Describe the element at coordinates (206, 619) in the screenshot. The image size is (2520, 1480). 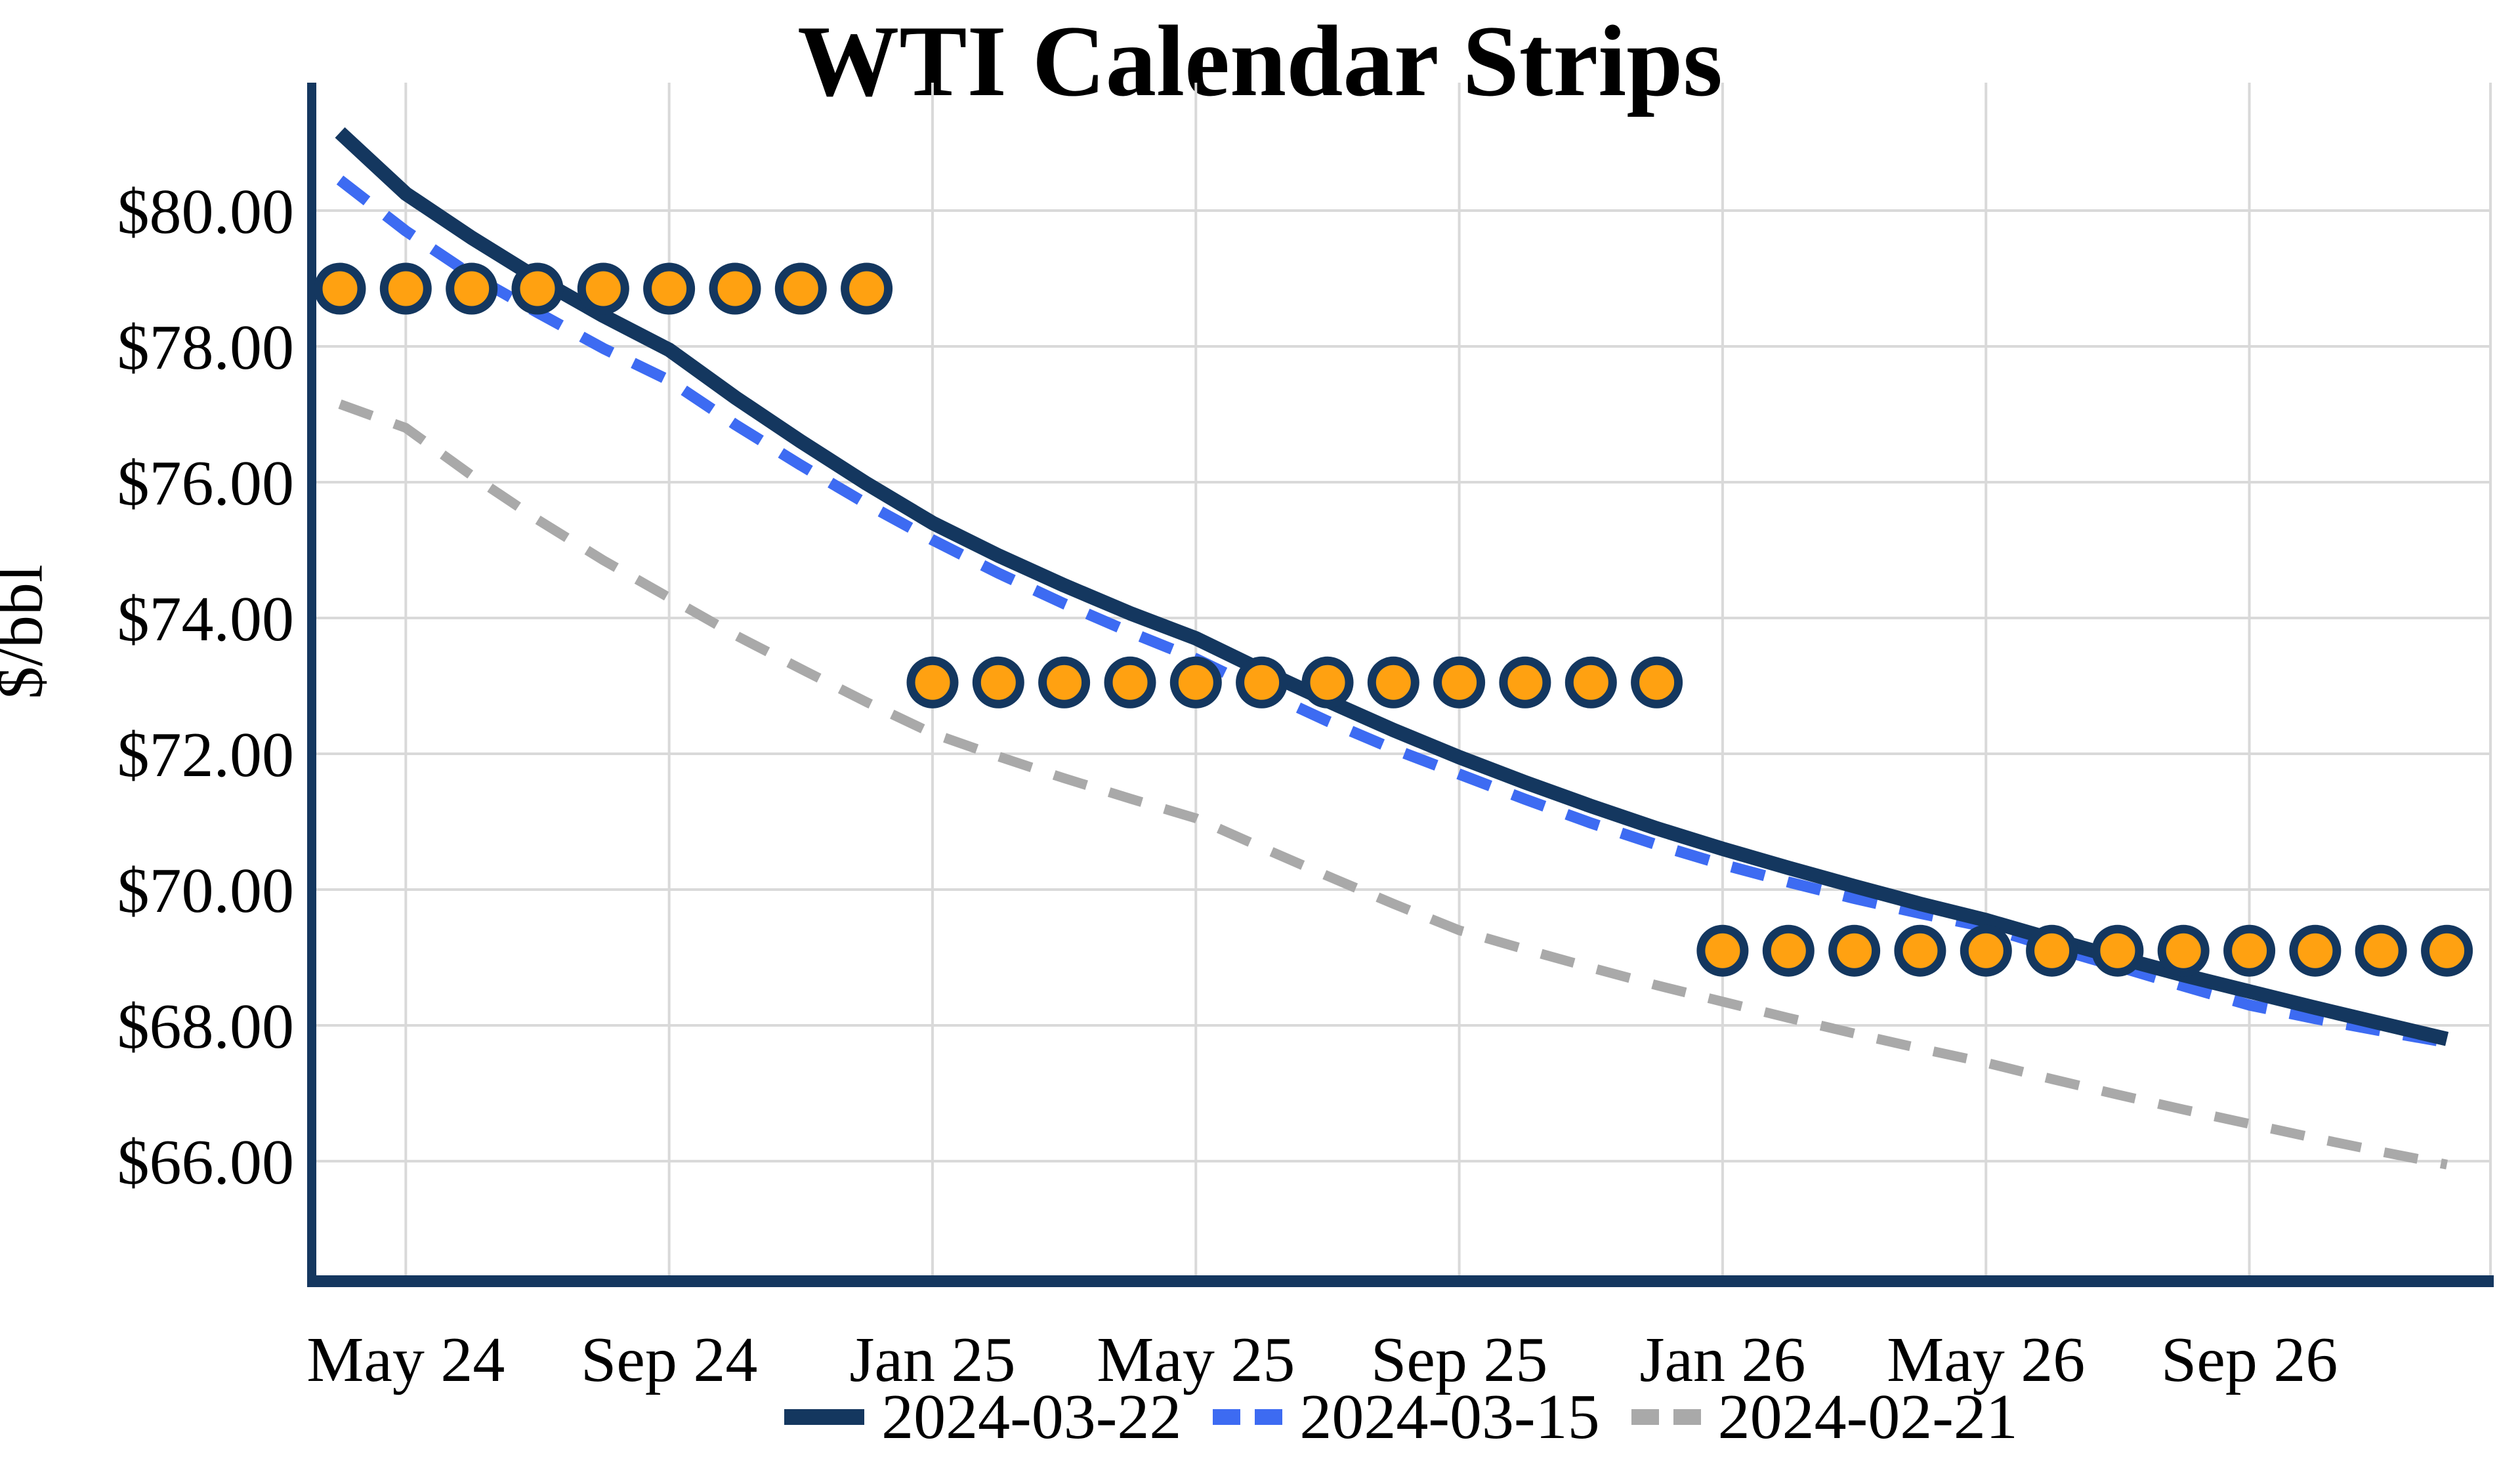
I see `y-tick-label: $74.00` at that location.